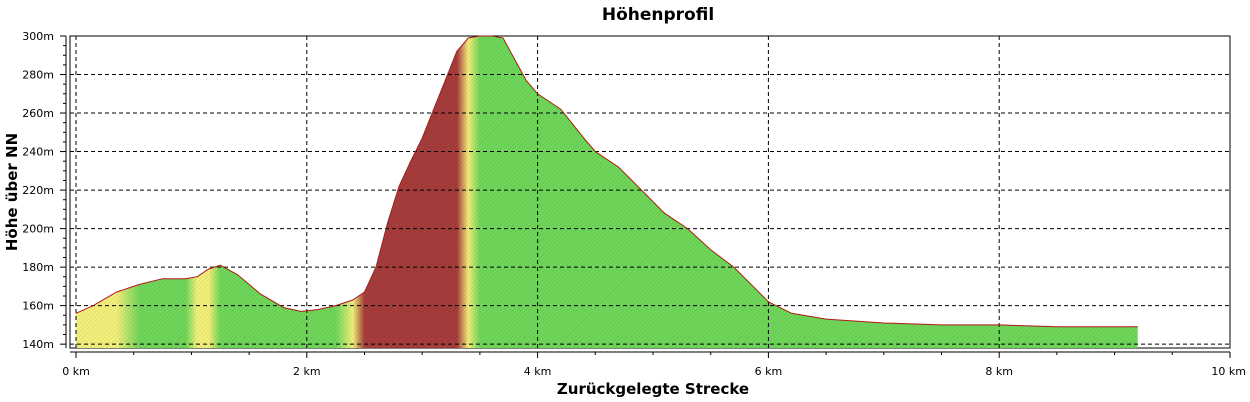  Describe the element at coordinates (1228, 371) in the screenshot. I see `x-tick-label: 10 km` at that location.